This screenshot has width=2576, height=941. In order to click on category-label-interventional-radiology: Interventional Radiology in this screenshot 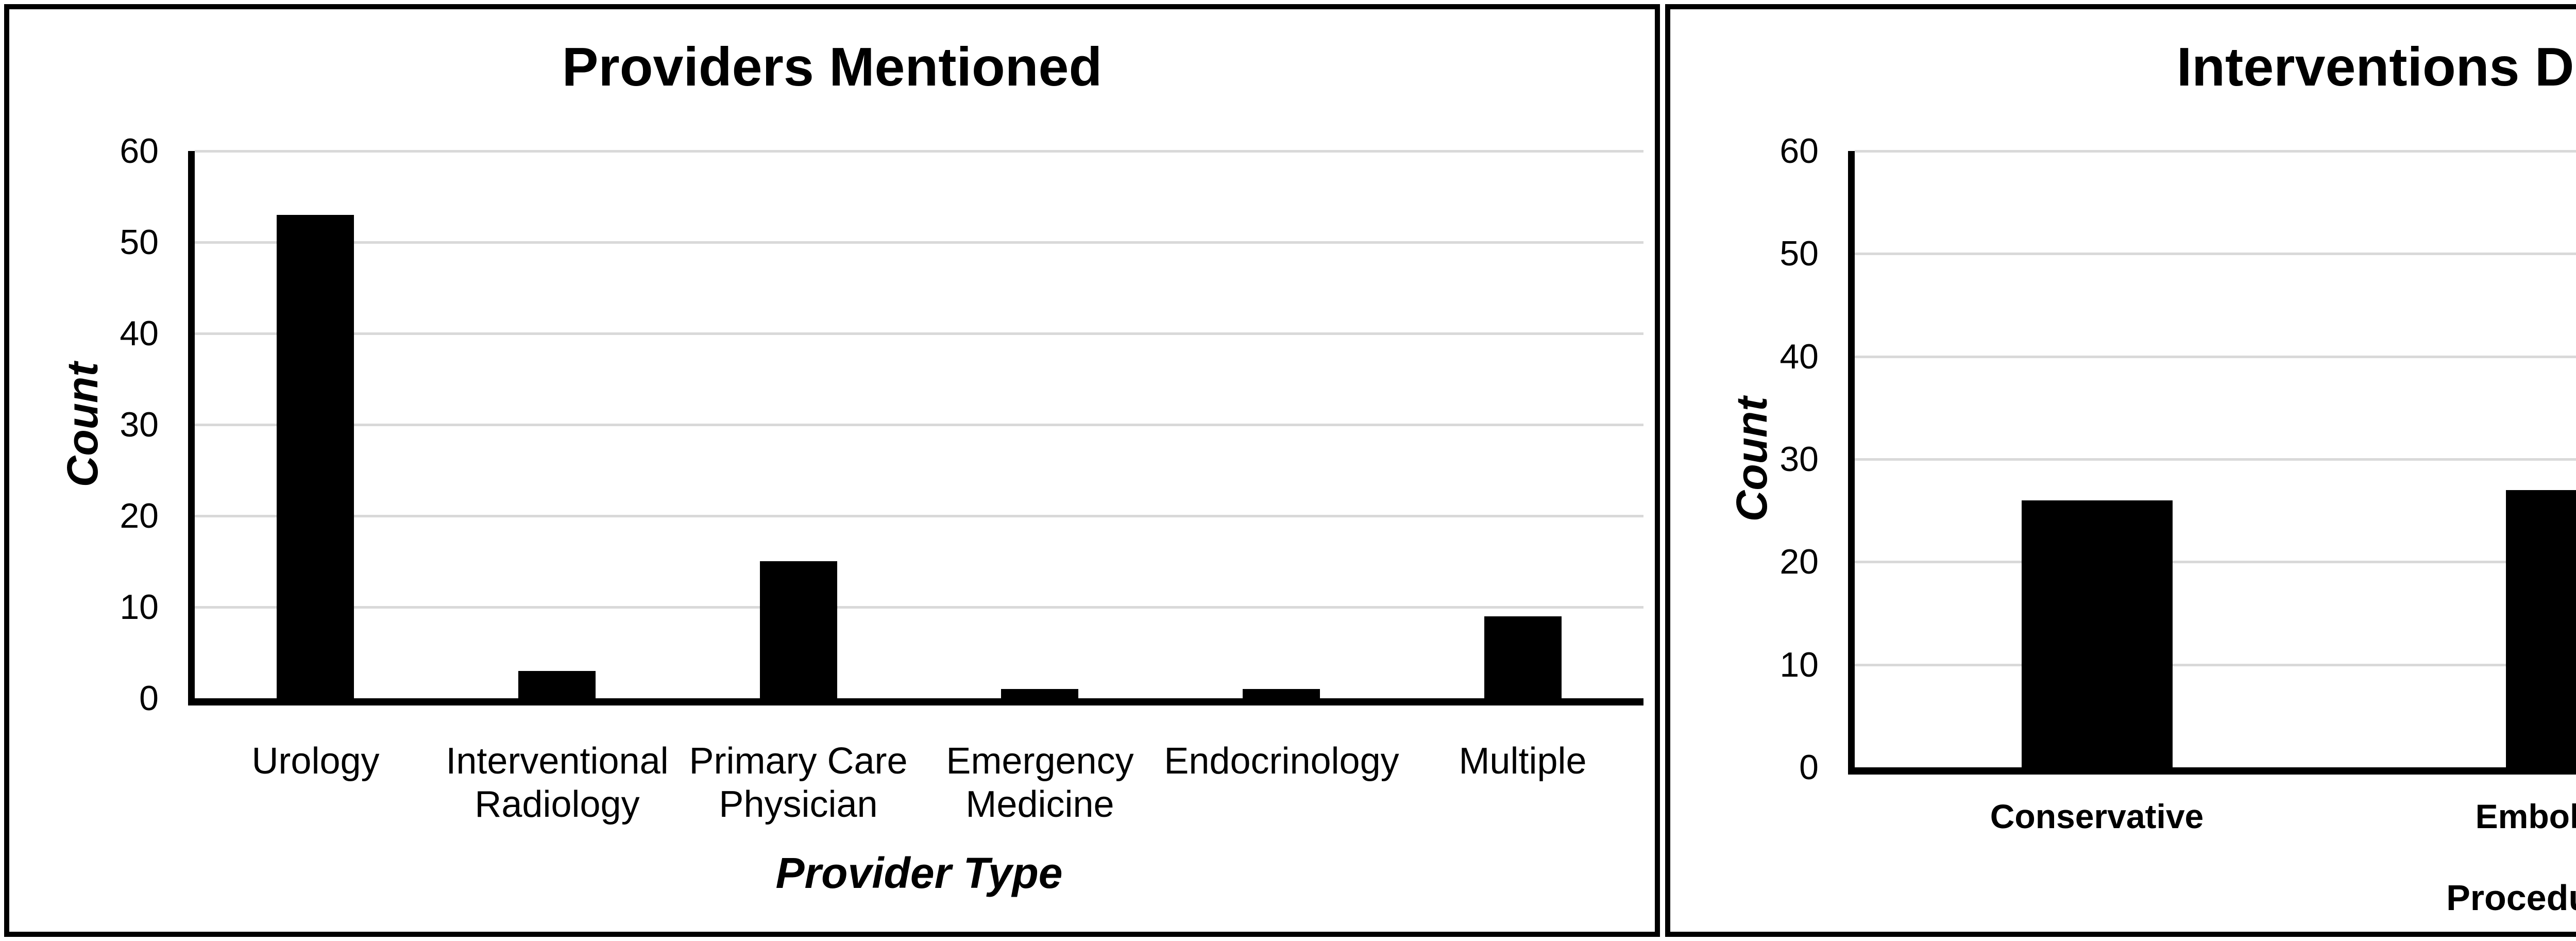, I will do `click(557, 783)`.